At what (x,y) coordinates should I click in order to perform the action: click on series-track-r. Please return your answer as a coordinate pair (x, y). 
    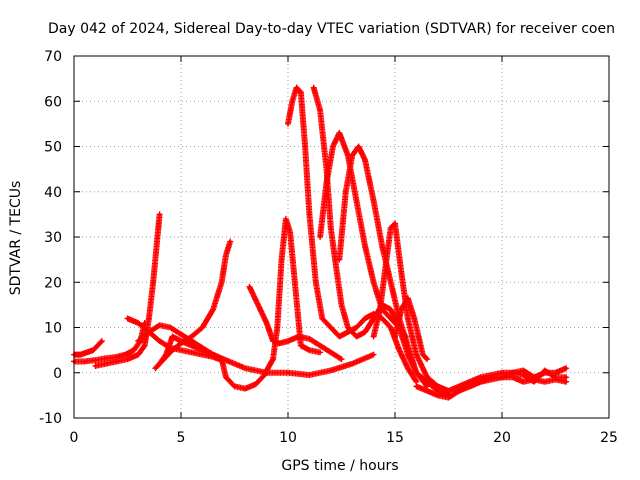
    Looking at the image, I should click on (518, 378).